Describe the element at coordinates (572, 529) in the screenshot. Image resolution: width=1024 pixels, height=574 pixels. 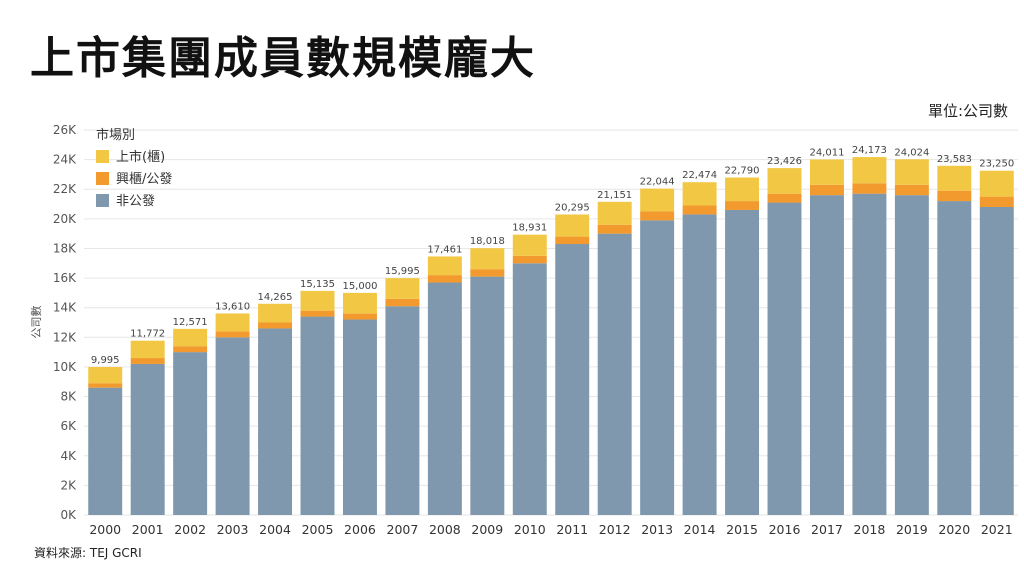
I see `x-tick-label: 2011` at that location.